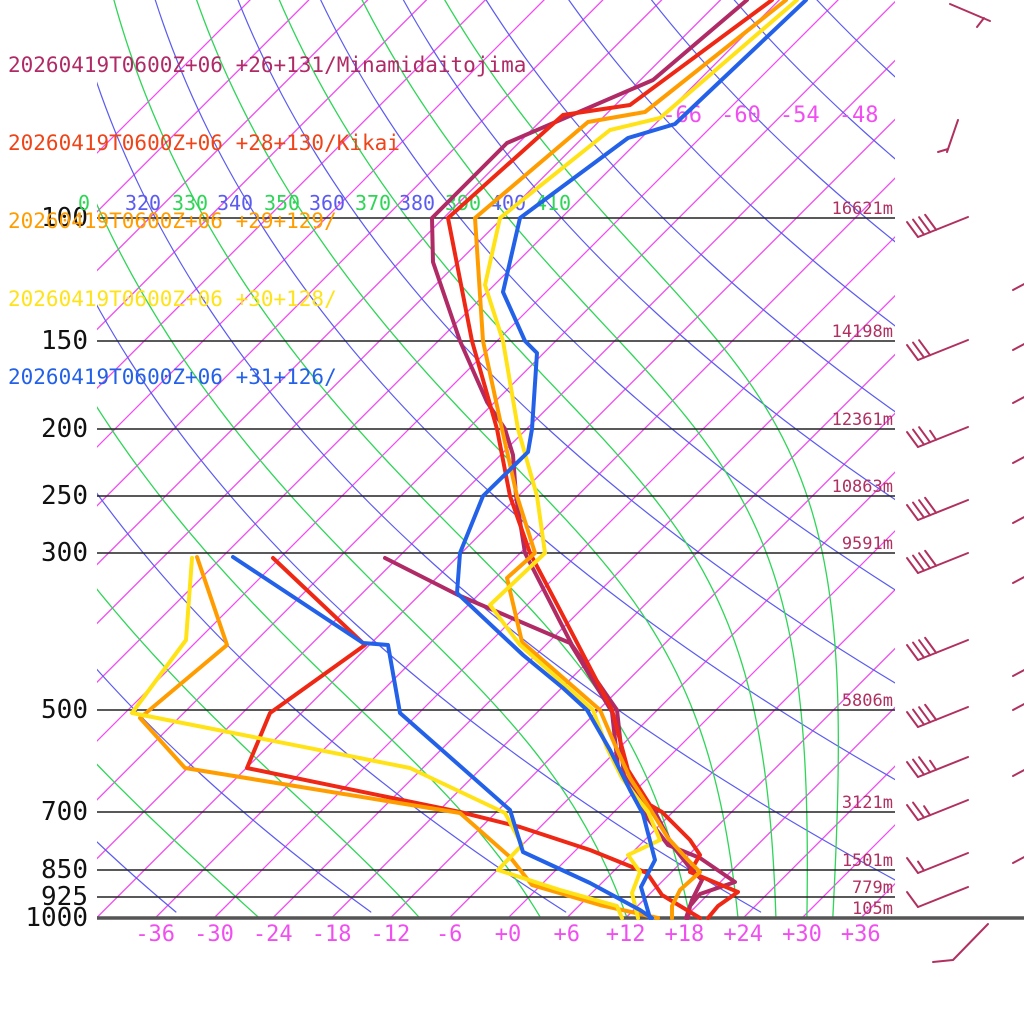  What do you see at coordinates (859, 115) in the screenshot?
I see `upper-isotherm-label: -48` at bounding box center [859, 115].